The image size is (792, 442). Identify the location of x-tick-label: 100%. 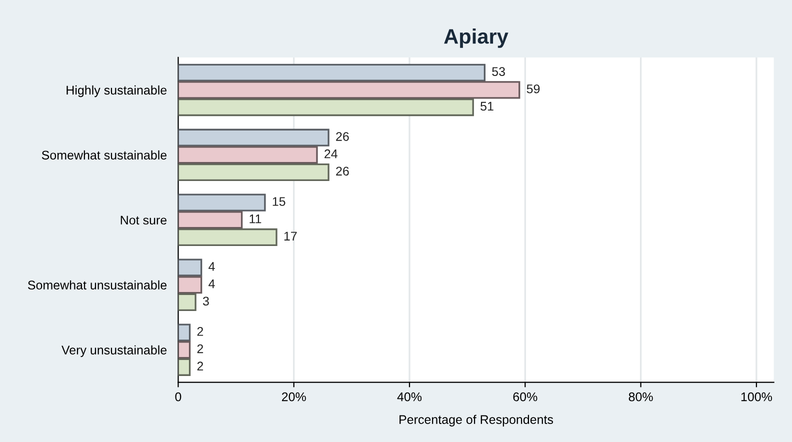
(756, 397).